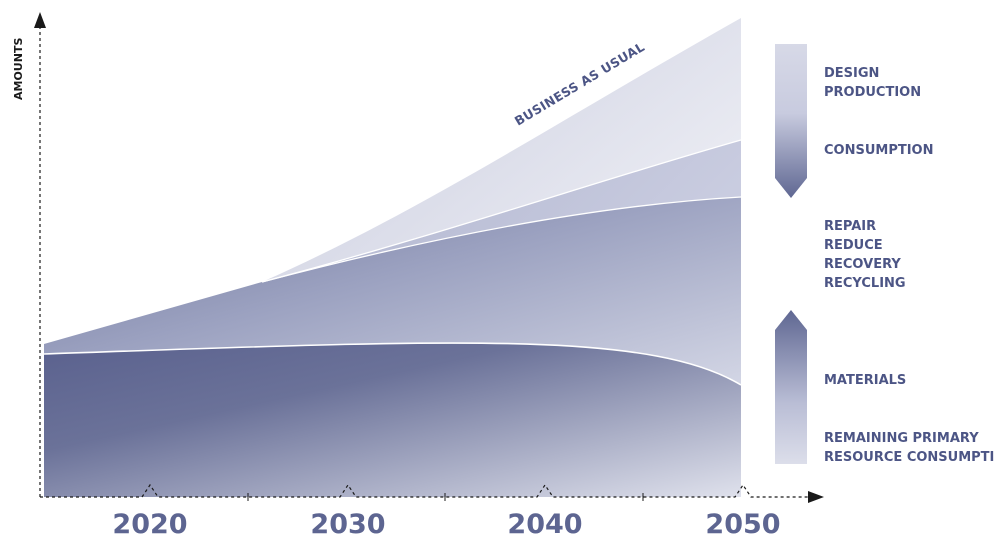  Describe the element at coordinates (791, 121) in the screenshot. I see `top-down-arrow` at that location.